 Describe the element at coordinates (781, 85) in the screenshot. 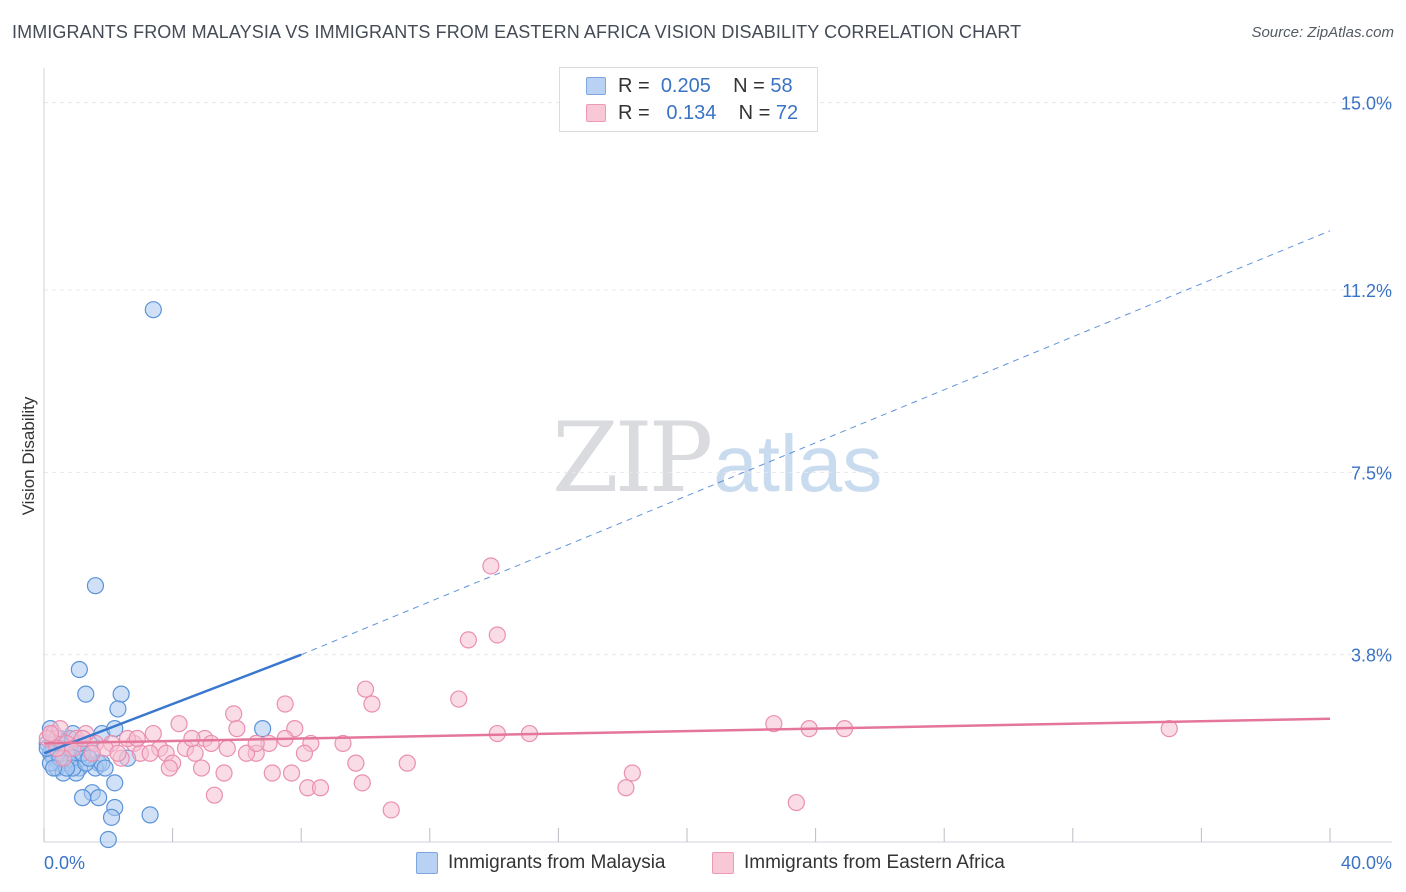

I see `legend-n-value-malaysia: 58` at that location.